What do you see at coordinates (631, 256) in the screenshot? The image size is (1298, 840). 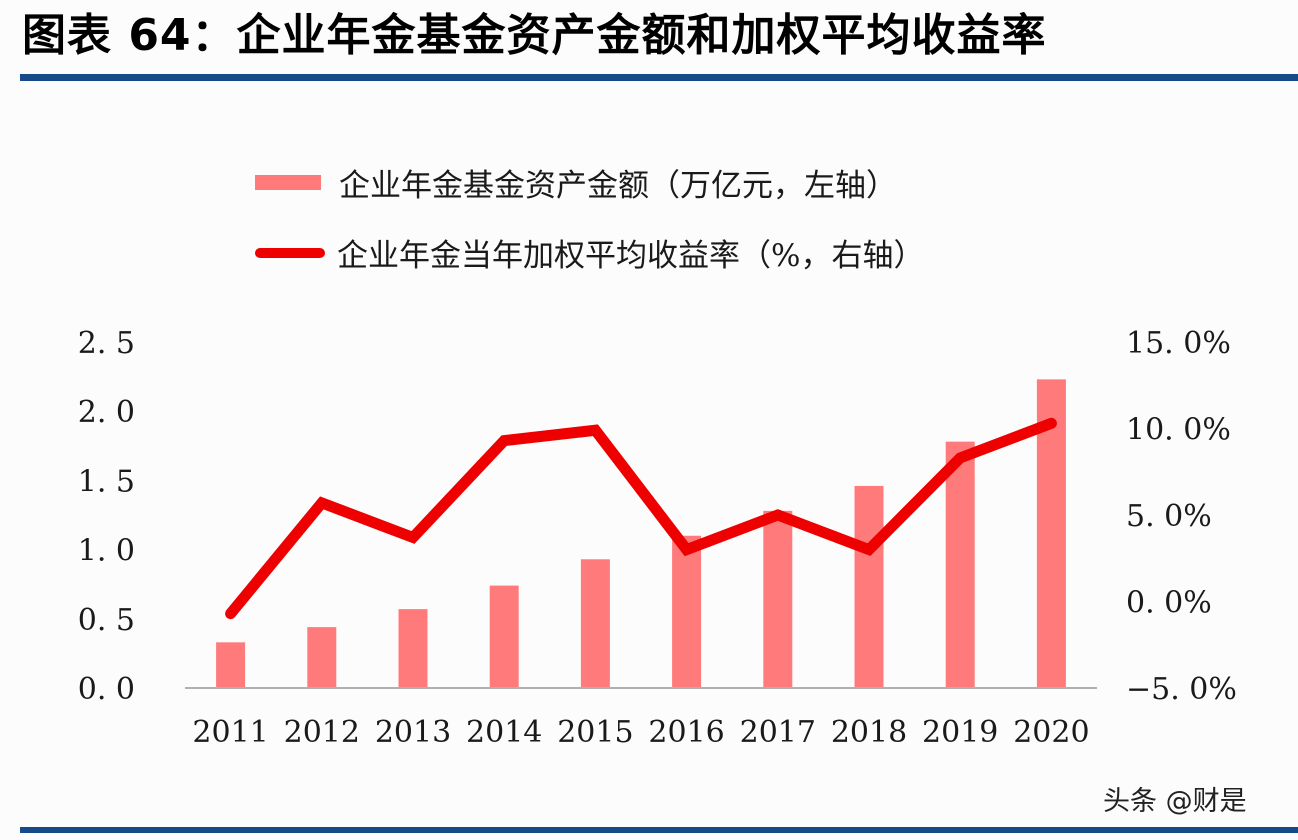 I see `legend-line-label: 企业年金当年加权平均收益率（%，右轴）` at bounding box center [631, 256].